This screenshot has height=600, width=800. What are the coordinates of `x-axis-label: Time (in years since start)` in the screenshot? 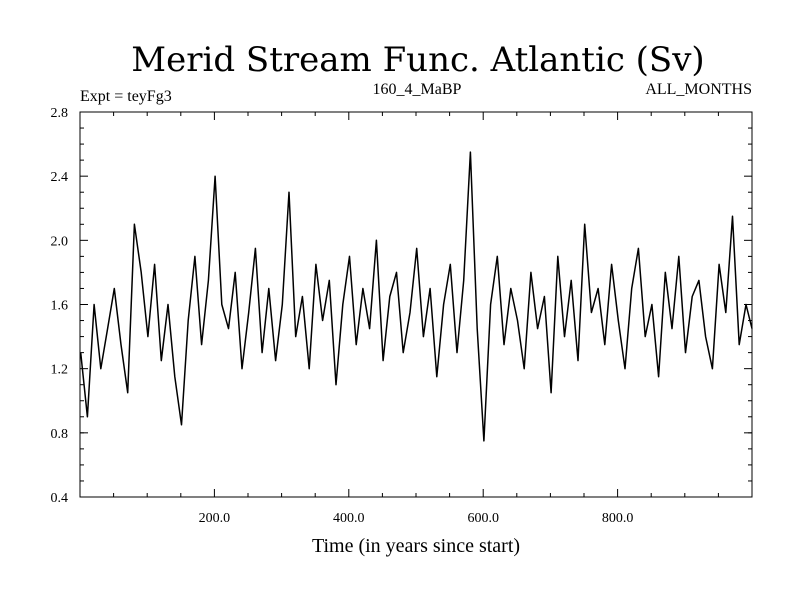 It's located at (416, 546).